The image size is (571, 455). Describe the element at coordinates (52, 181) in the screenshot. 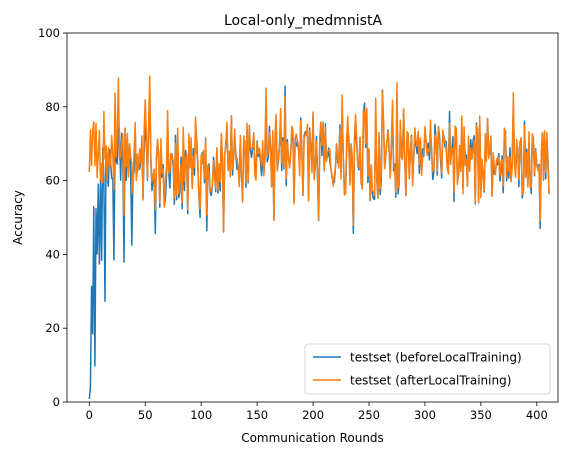

I see `y-tick-label: 60` at that location.